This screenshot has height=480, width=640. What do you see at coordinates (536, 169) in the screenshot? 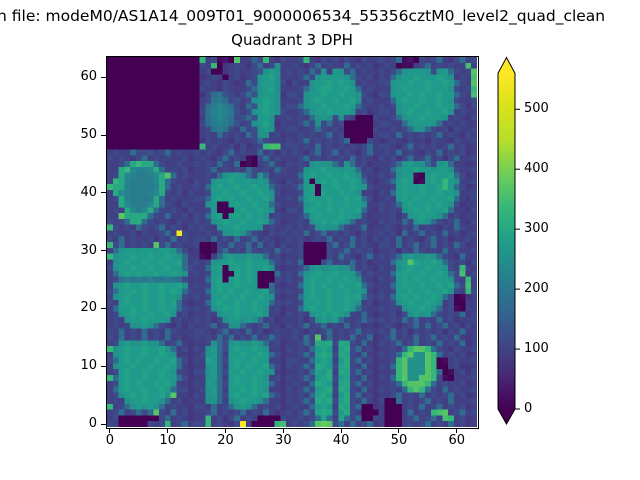
I see `colorbar-tick-label: 400` at bounding box center [536, 169].